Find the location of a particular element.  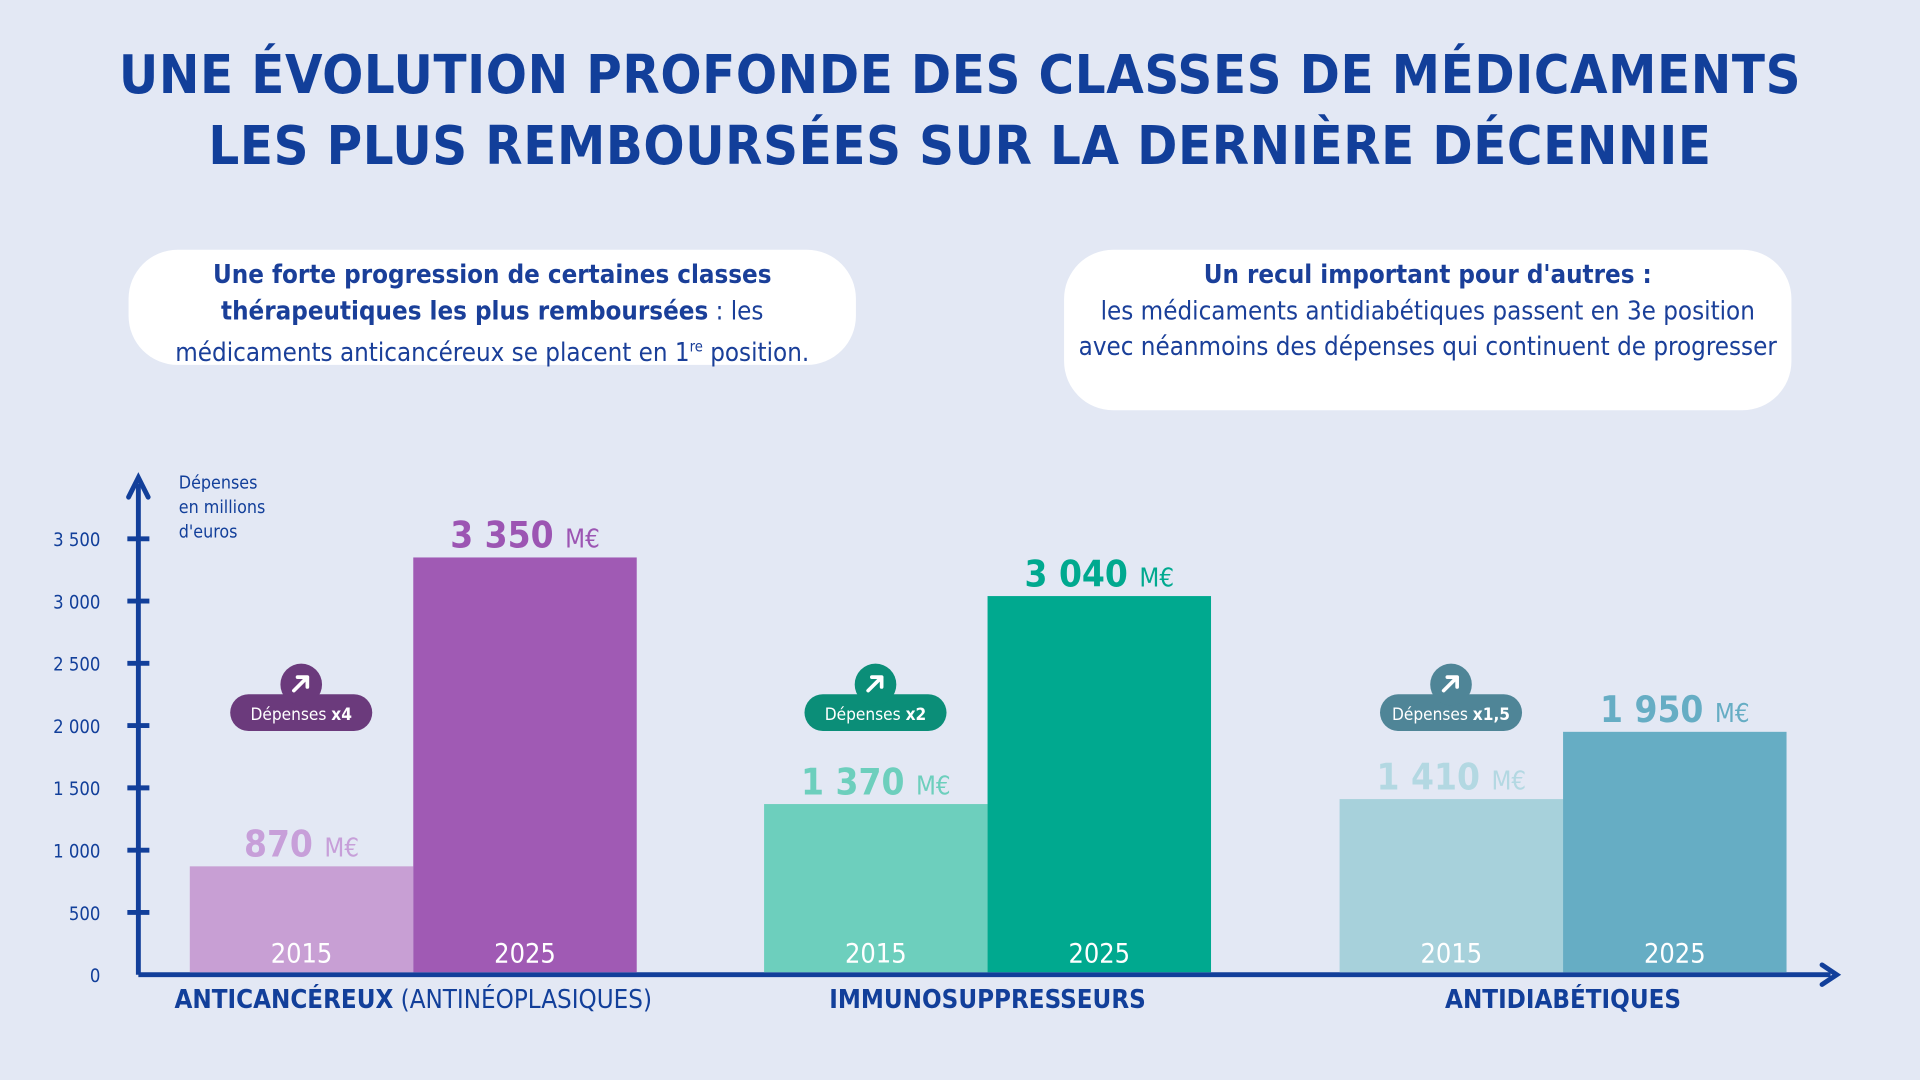

bar-value-label: 3 350 M€ is located at coordinates (525, 535).